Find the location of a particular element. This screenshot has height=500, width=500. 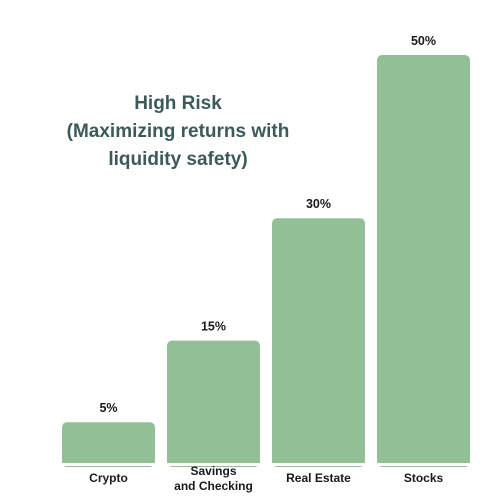

bar-savings-and-checking is located at coordinates (213, 403).